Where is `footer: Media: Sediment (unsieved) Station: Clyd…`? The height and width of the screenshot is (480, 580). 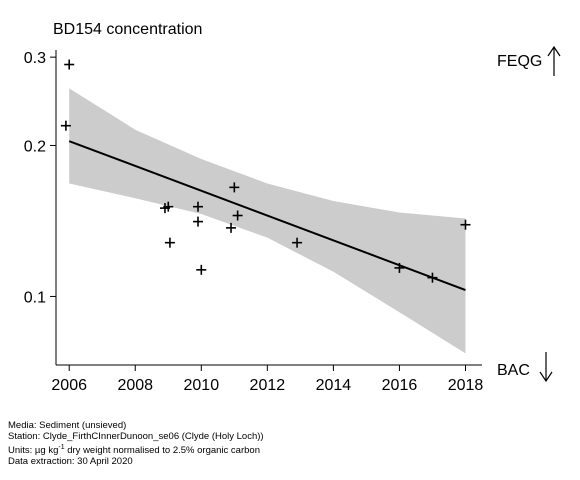
footer: Media: Sediment (unsieved) Station: Clyd… is located at coordinates (136, 443).